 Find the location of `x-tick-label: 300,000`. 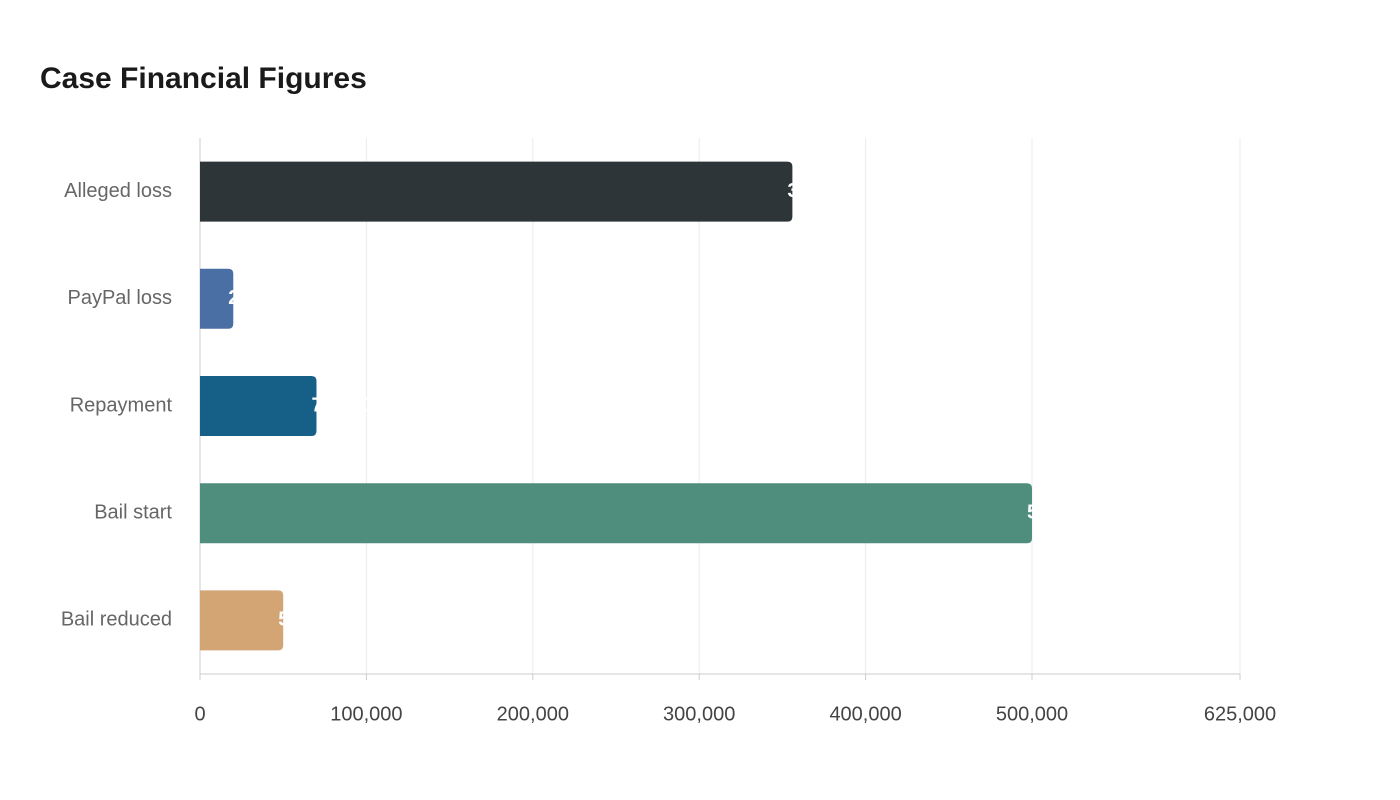

x-tick-label: 300,000 is located at coordinates (699, 714).